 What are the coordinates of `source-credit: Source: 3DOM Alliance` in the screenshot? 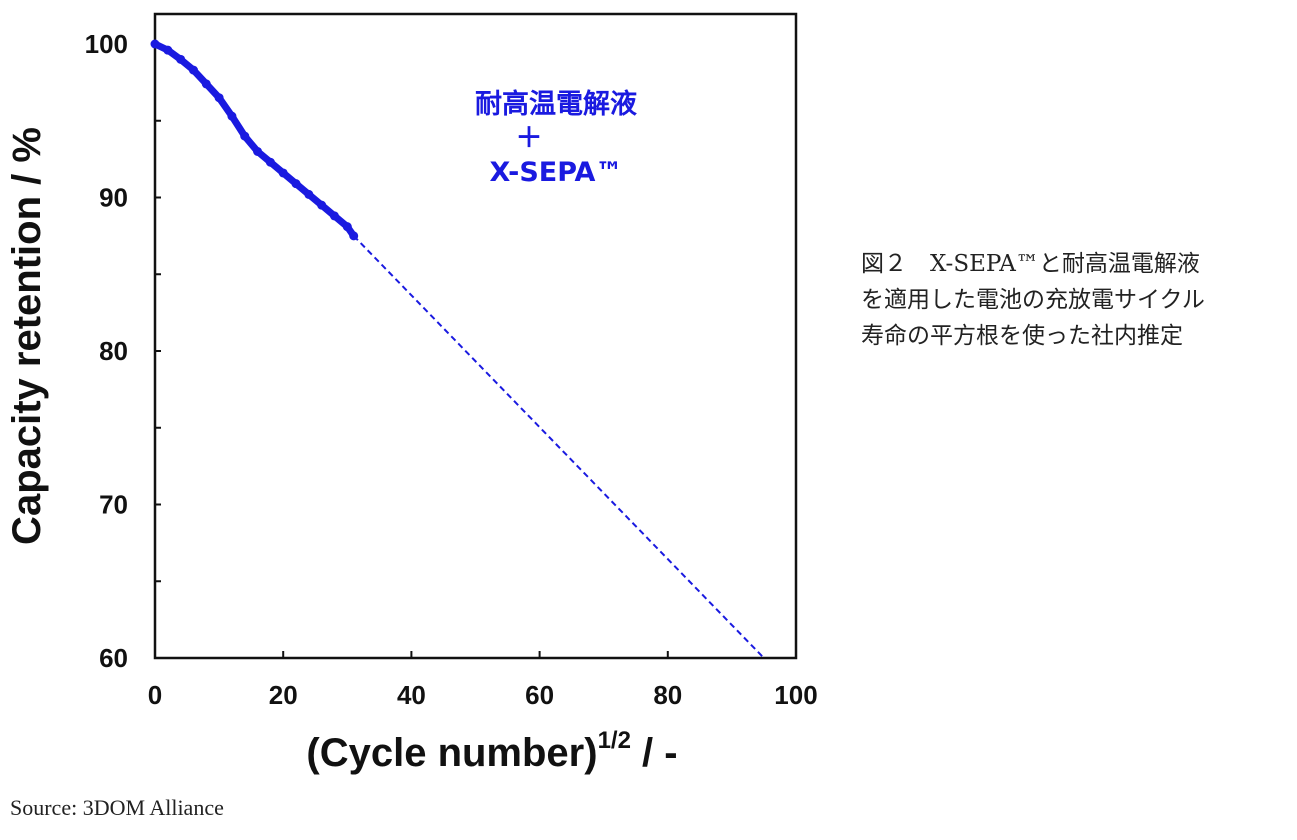 It's located at (117, 807).